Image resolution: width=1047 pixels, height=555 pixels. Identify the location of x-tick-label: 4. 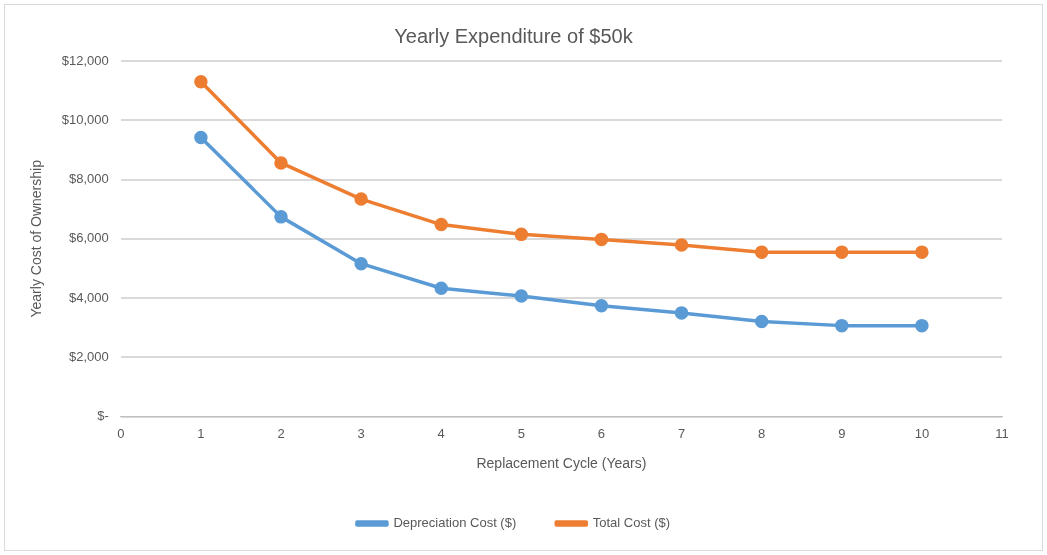
(441, 433).